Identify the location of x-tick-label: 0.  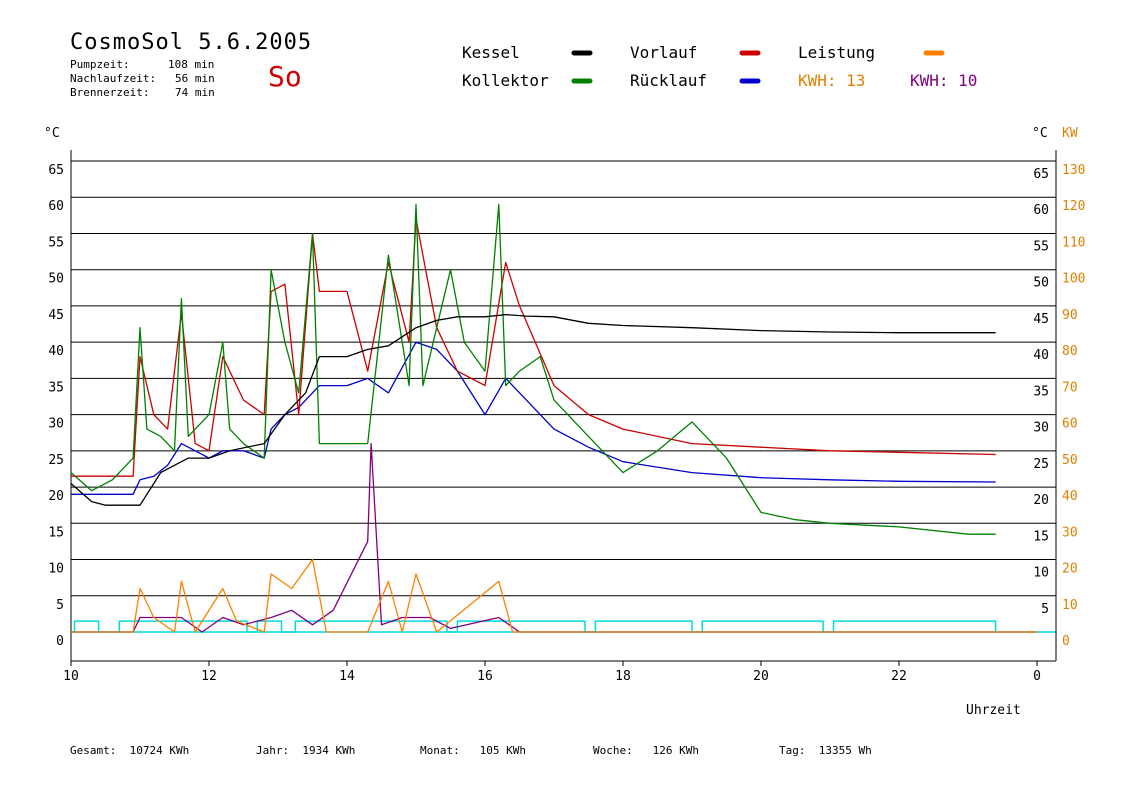
(1037, 676).